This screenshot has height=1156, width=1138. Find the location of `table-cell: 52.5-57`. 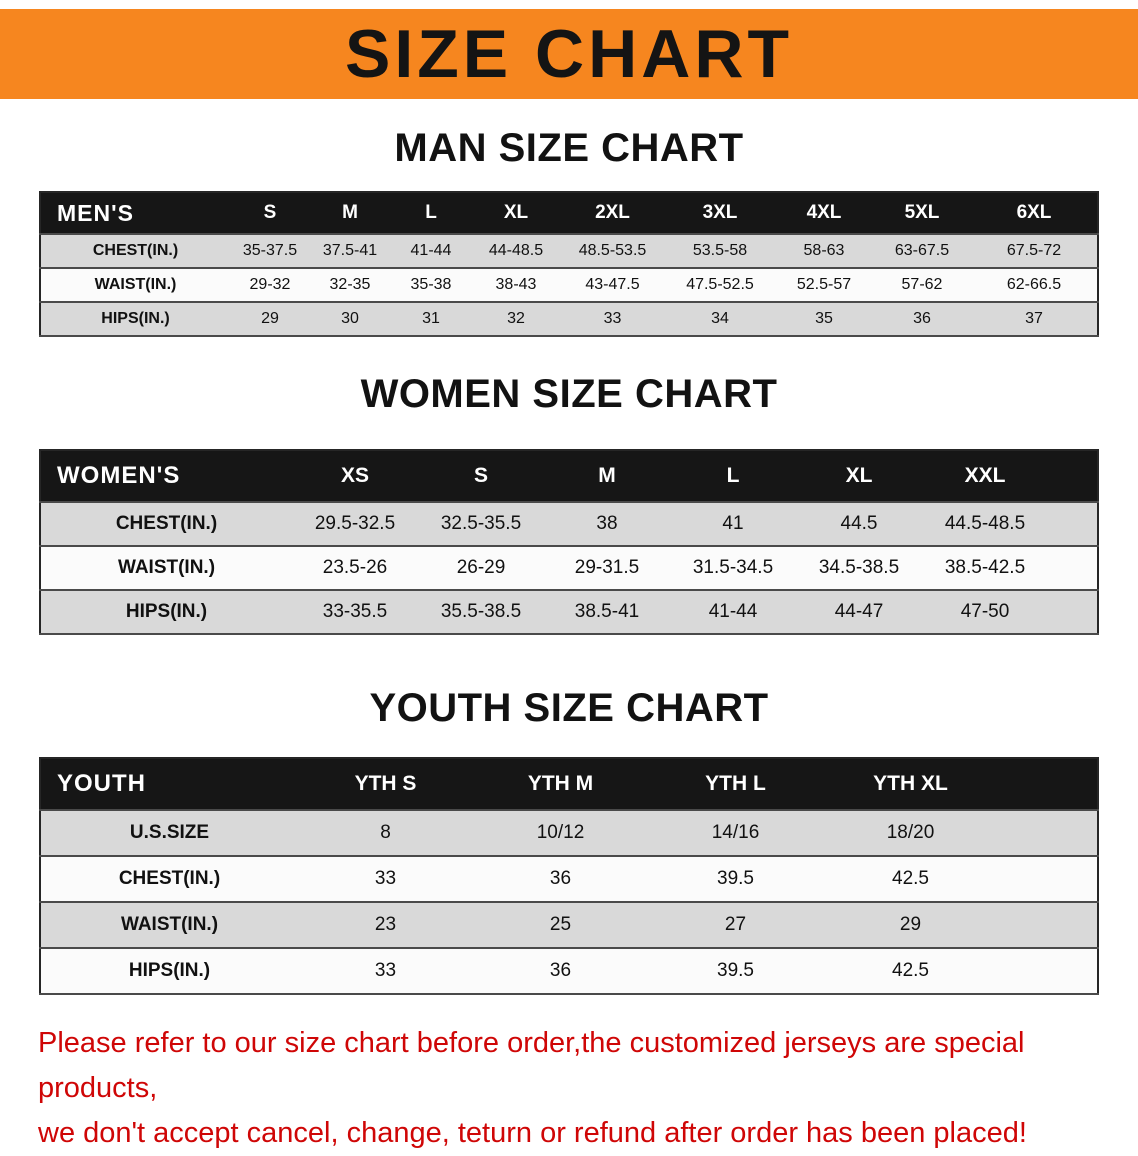

table-cell: 52.5-57 is located at coordinates (824, 285).